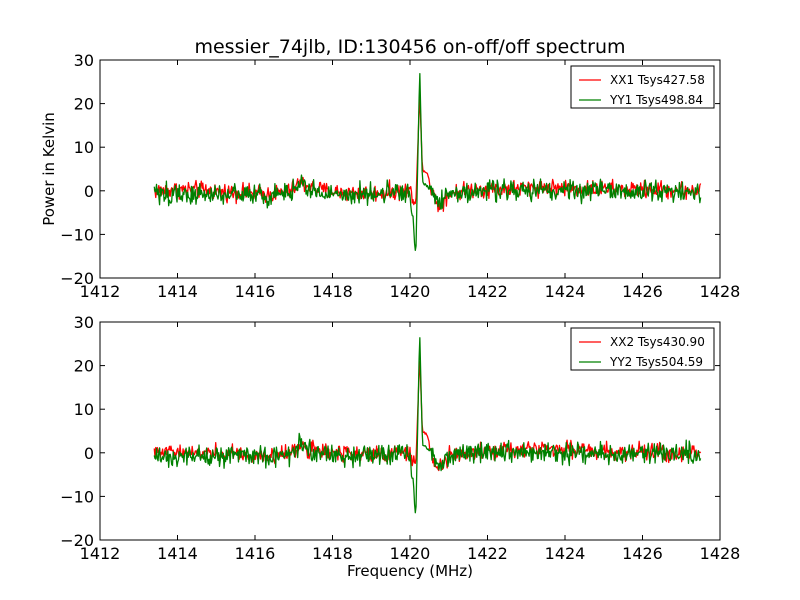  Describe the element at coordinates (656, 100) in the screenshot. I see `legend-label: YY1 Tsys498.84` at that location.